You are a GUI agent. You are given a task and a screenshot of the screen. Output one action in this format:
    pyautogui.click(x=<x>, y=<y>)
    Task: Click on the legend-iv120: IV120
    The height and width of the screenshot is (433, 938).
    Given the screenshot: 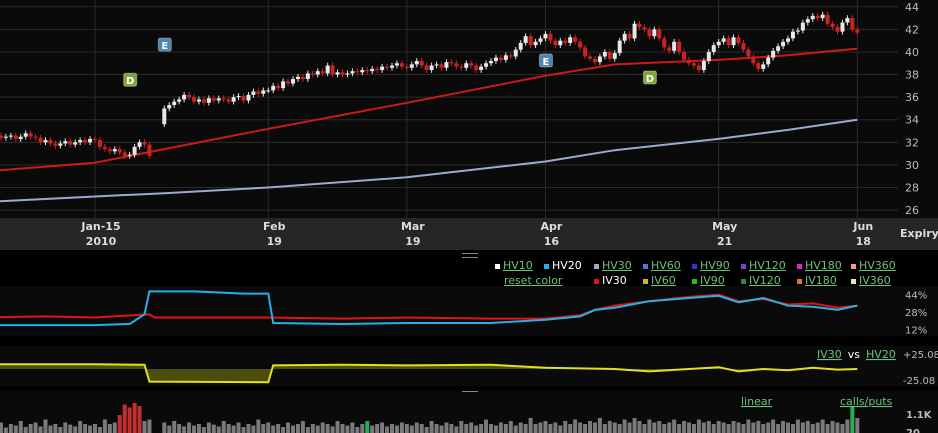 What is the action you would take?
    pyautogui.click(x=761, y=280)
    